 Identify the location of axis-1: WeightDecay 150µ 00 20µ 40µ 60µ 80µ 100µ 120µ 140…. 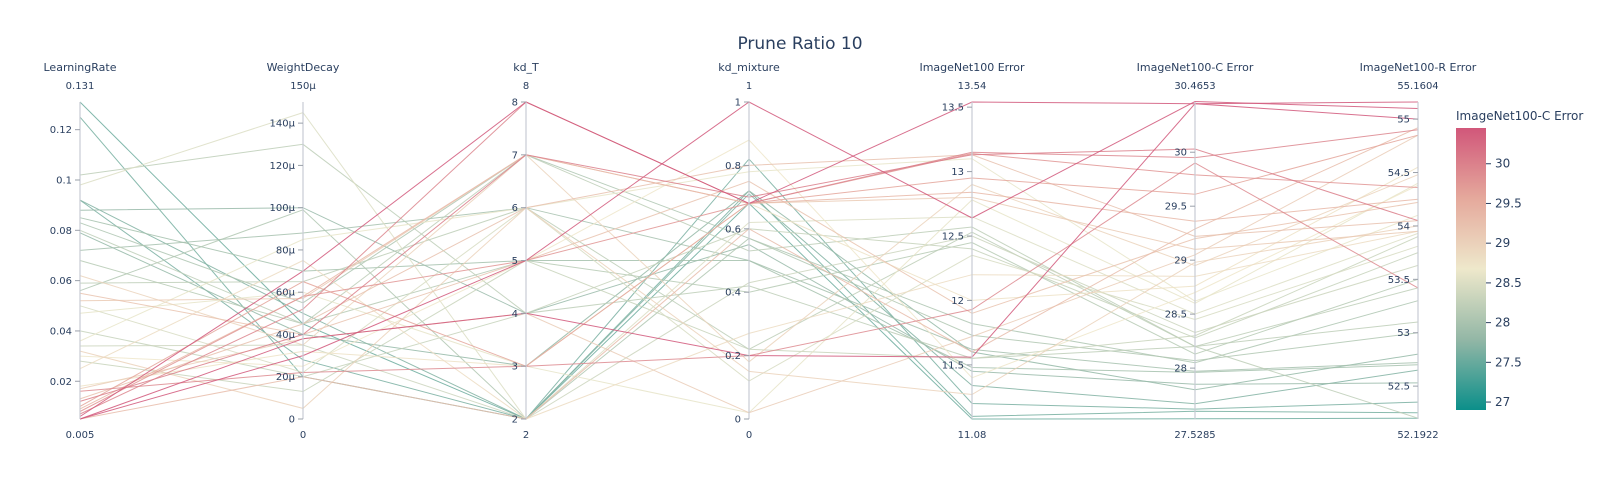
(303, 251).